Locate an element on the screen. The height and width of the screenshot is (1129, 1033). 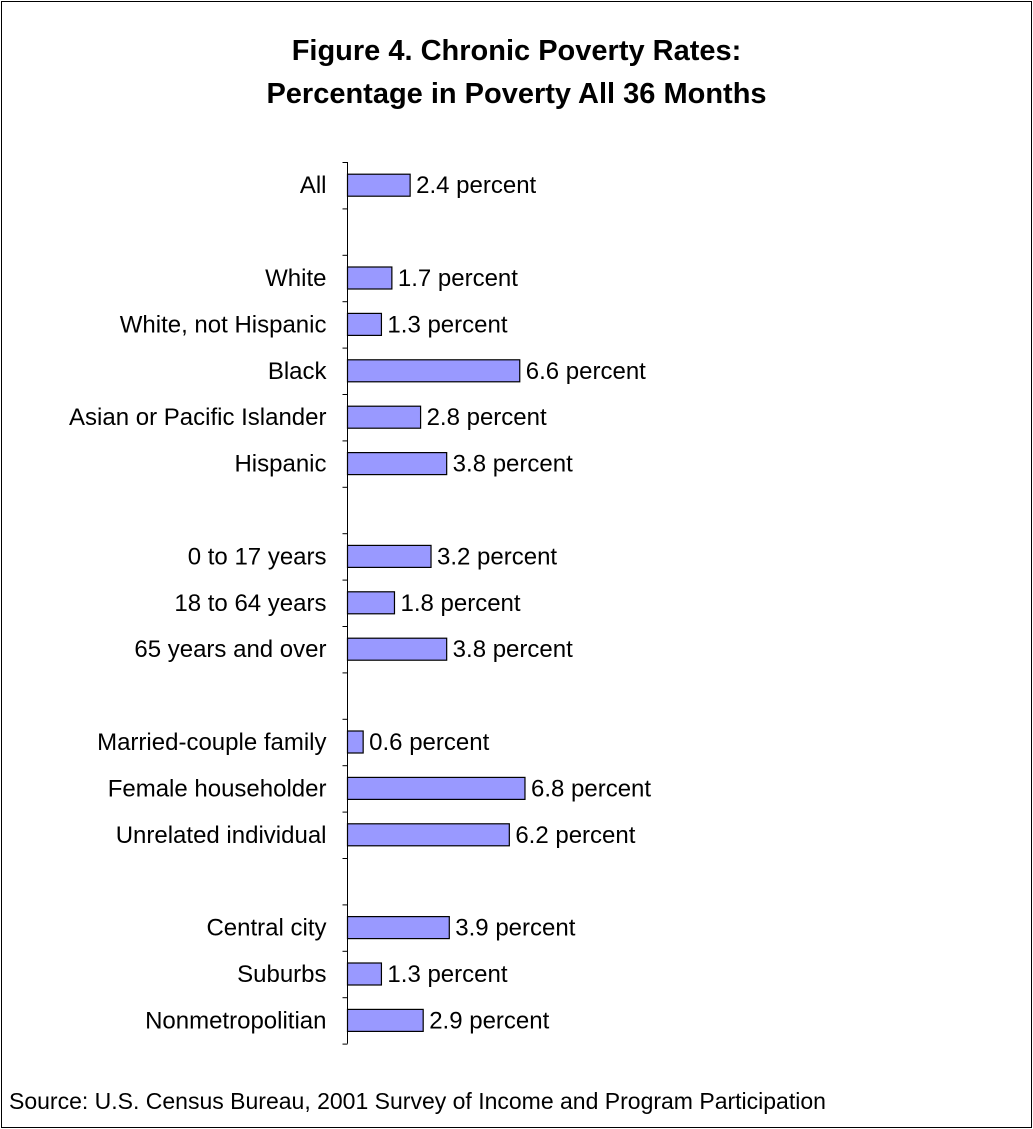
category-label: Hispanic is located at coordinates (280, 464).